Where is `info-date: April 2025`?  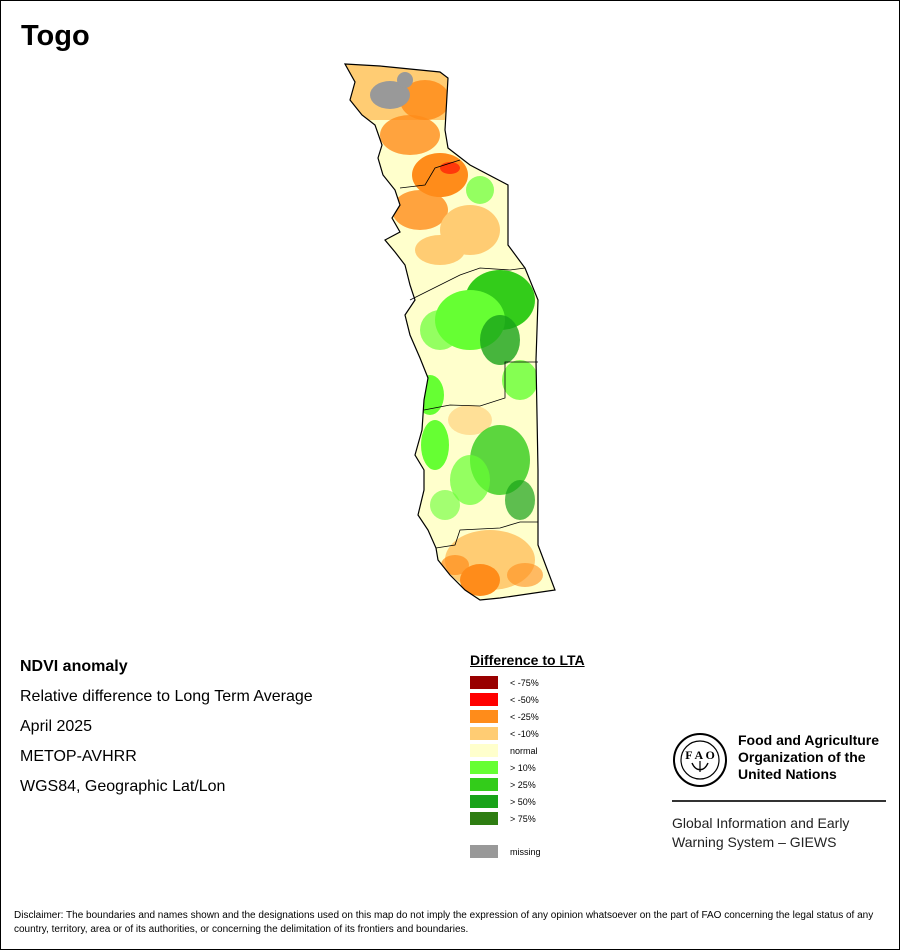 info-date: April 2025 is located at coordinates (56, 726).